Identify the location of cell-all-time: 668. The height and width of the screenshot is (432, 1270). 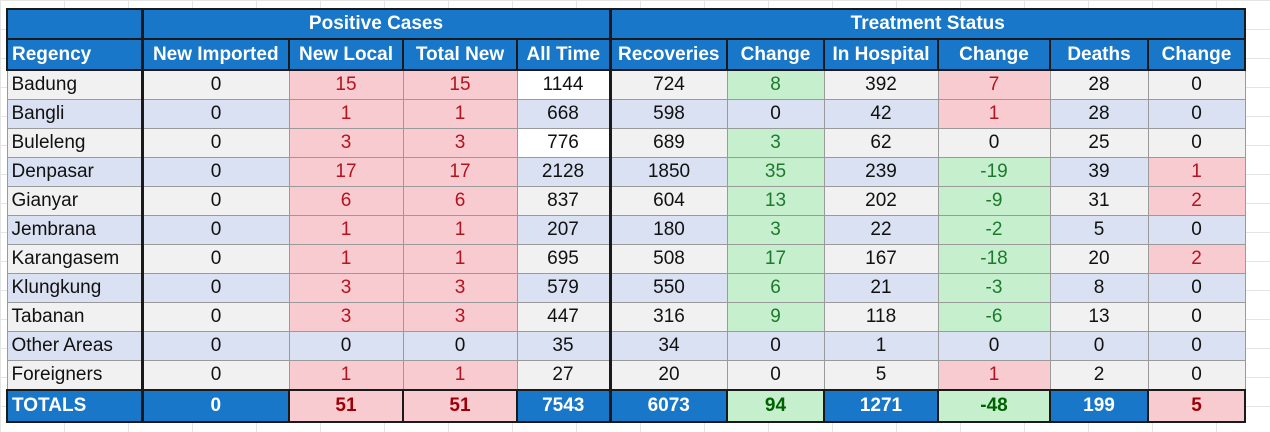
(563, 114).